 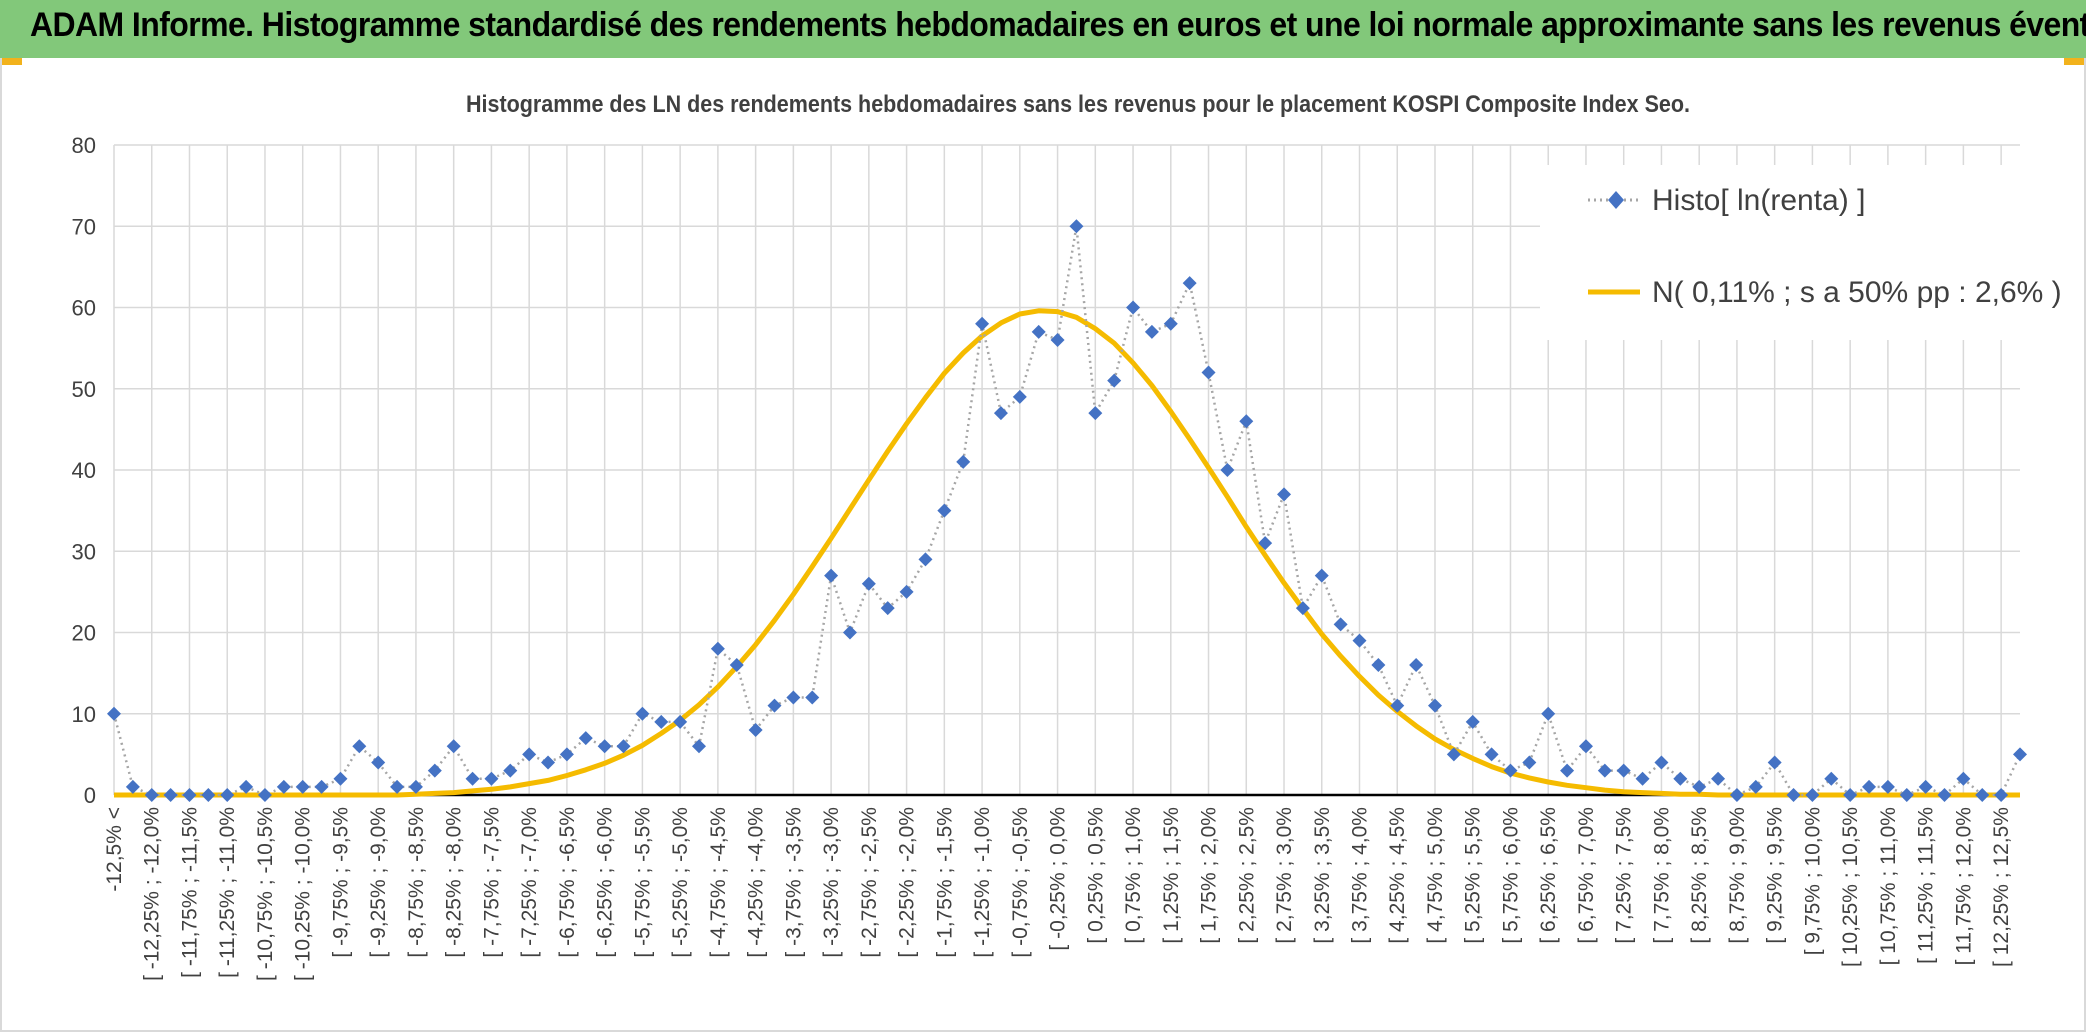 What do you see at coordinates (1857, 292) in the screenshot?
I see `legend-normal-label: N( 0,11% ; s a 50% pp : 2,6% )` at bounding box center [1857, 292].